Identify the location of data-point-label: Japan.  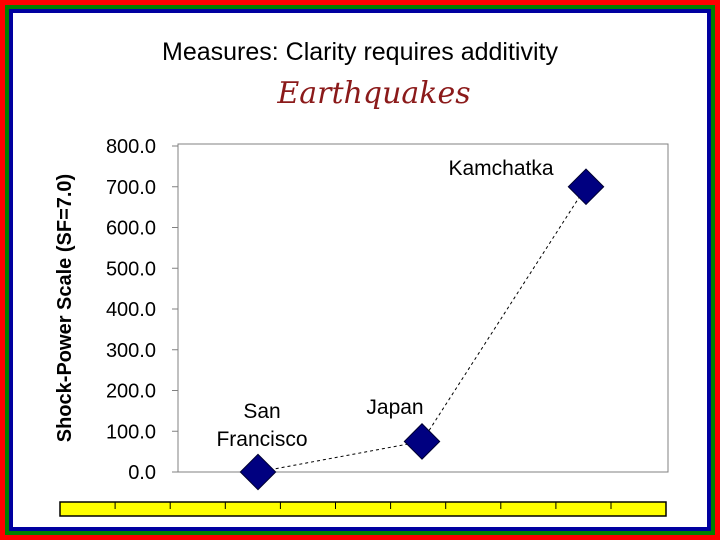
(394, 407).